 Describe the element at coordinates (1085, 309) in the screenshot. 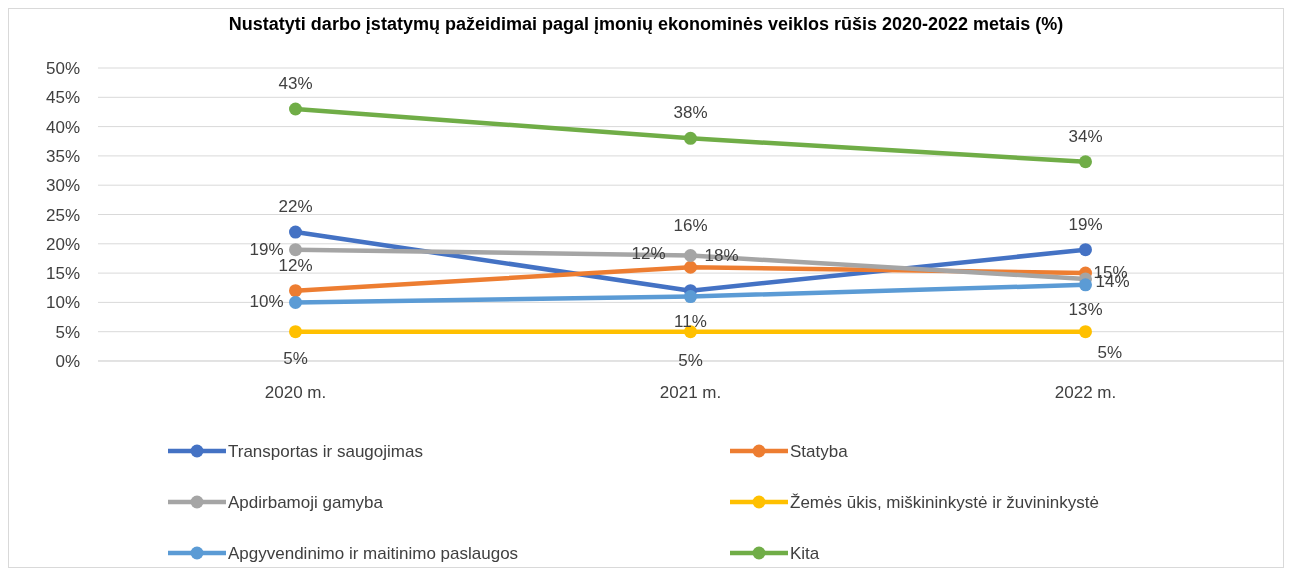

I see `data-label: 13%` at that location.